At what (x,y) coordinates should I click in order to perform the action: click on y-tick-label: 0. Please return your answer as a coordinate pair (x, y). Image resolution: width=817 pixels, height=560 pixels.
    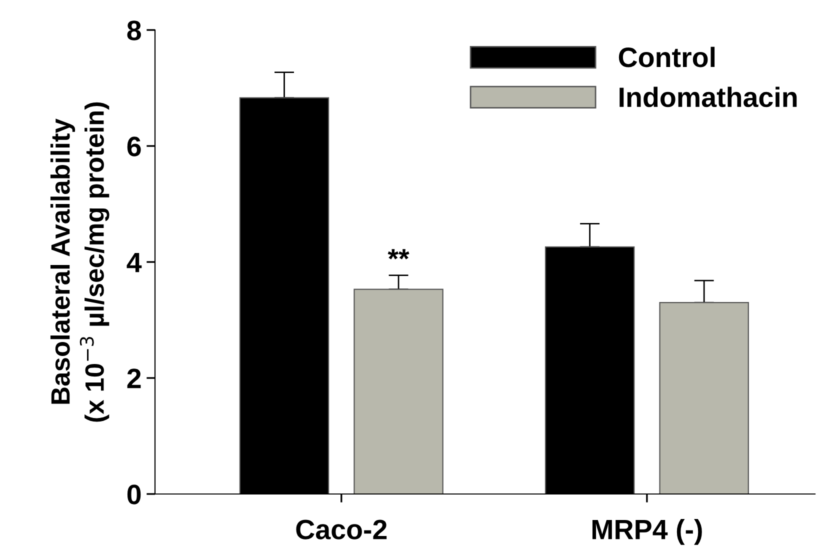
    Looking at the image, I should click on (134, 494).